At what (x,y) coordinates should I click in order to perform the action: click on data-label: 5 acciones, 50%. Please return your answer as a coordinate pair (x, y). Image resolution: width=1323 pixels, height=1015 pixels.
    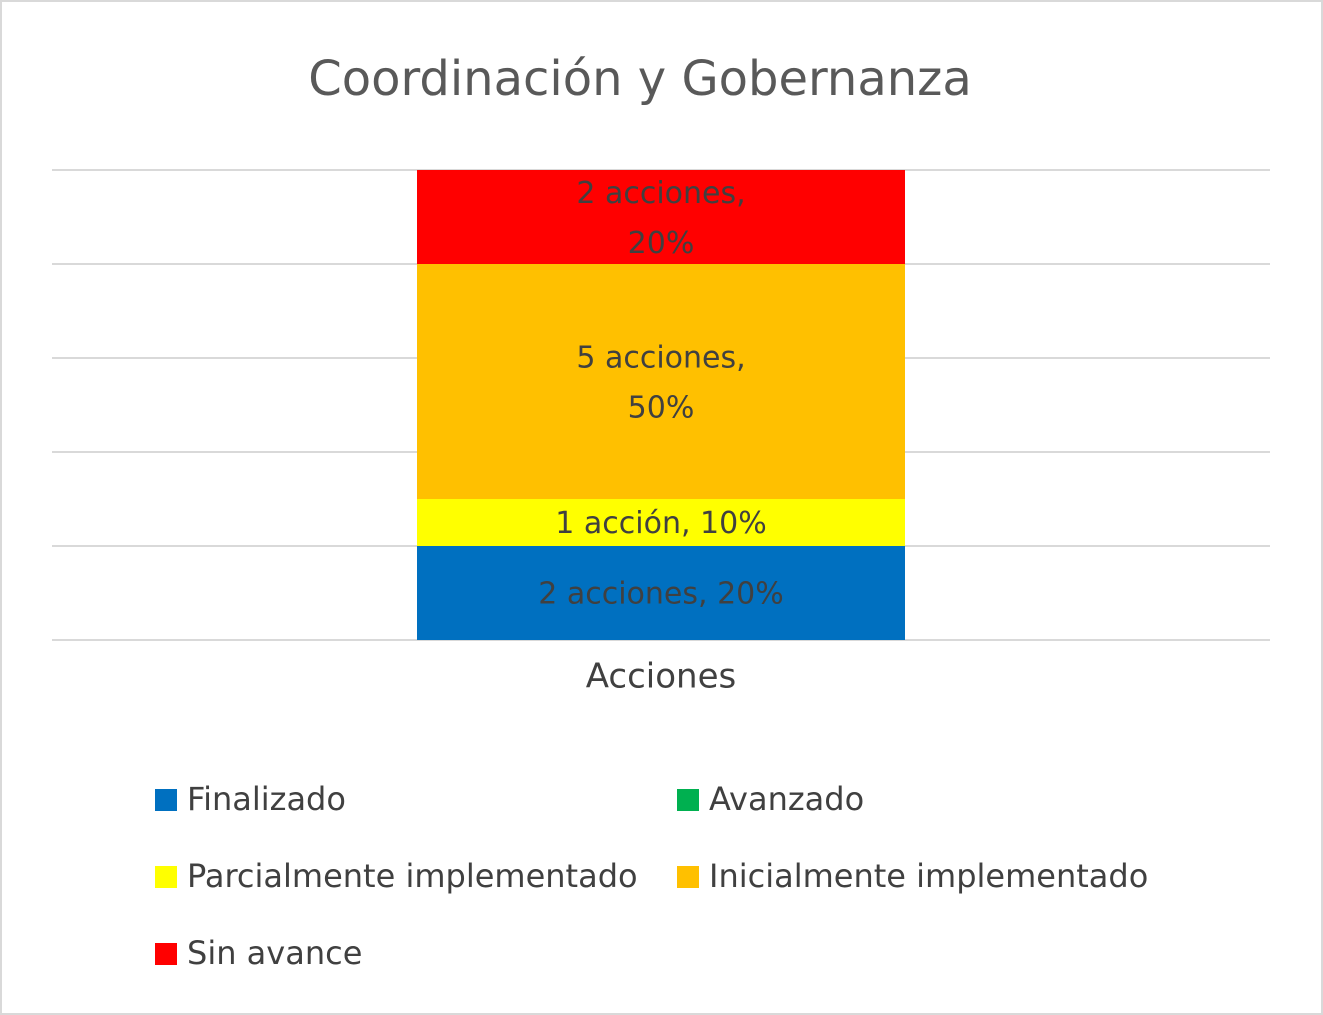
    Looking at the image, I should click on (660, 382).